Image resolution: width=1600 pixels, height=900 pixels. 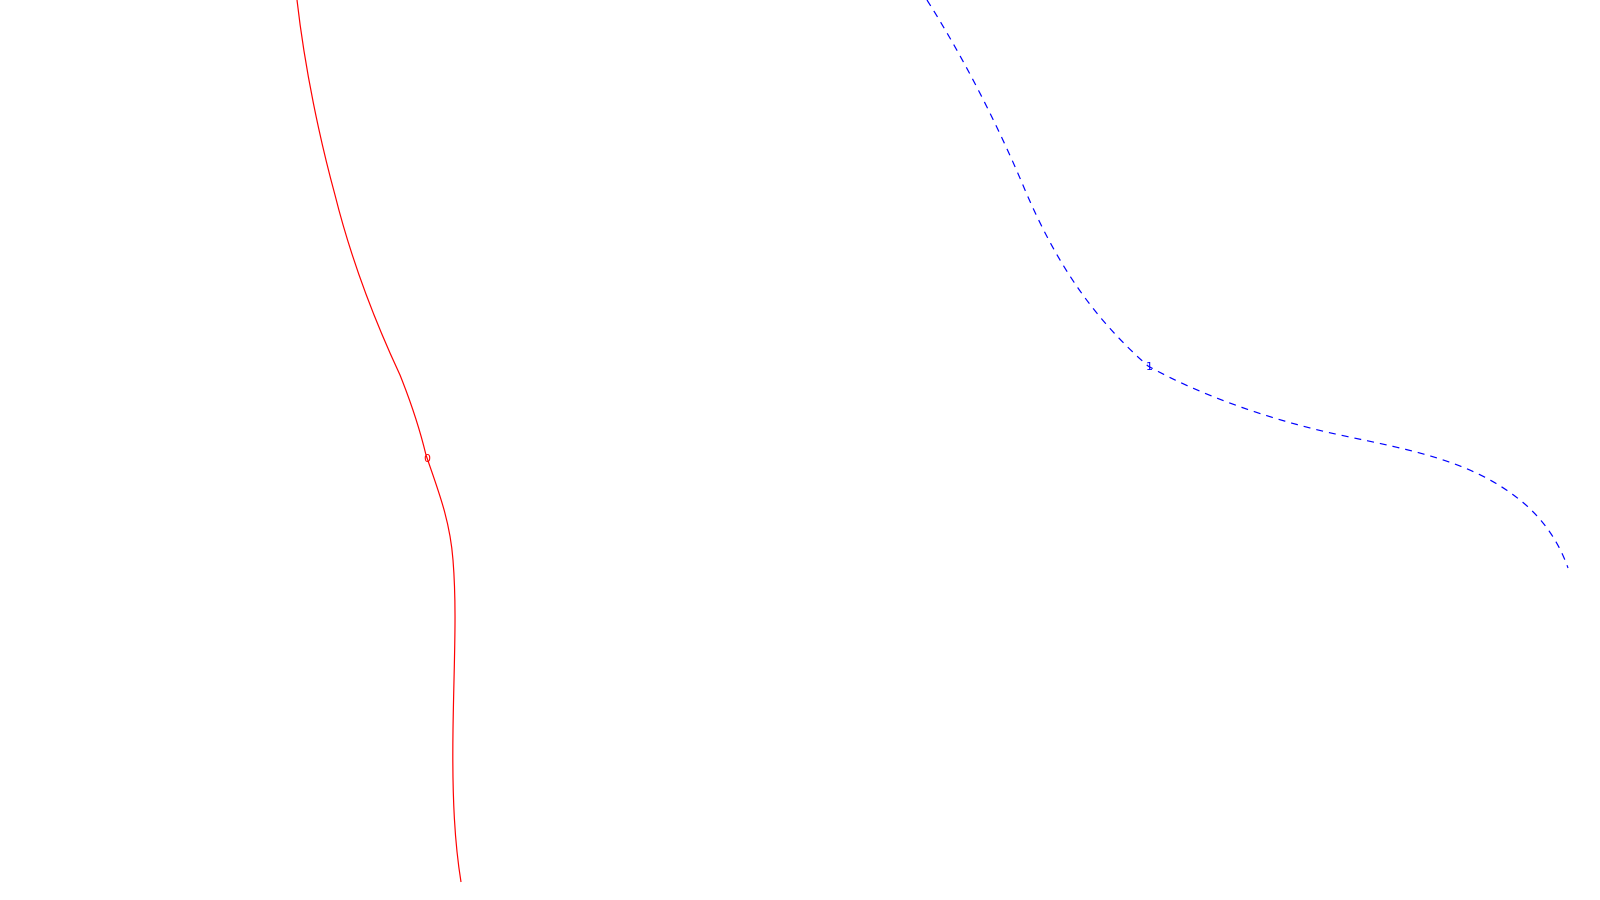 I want to click on curve-0-path, so click(x=379, y=441).